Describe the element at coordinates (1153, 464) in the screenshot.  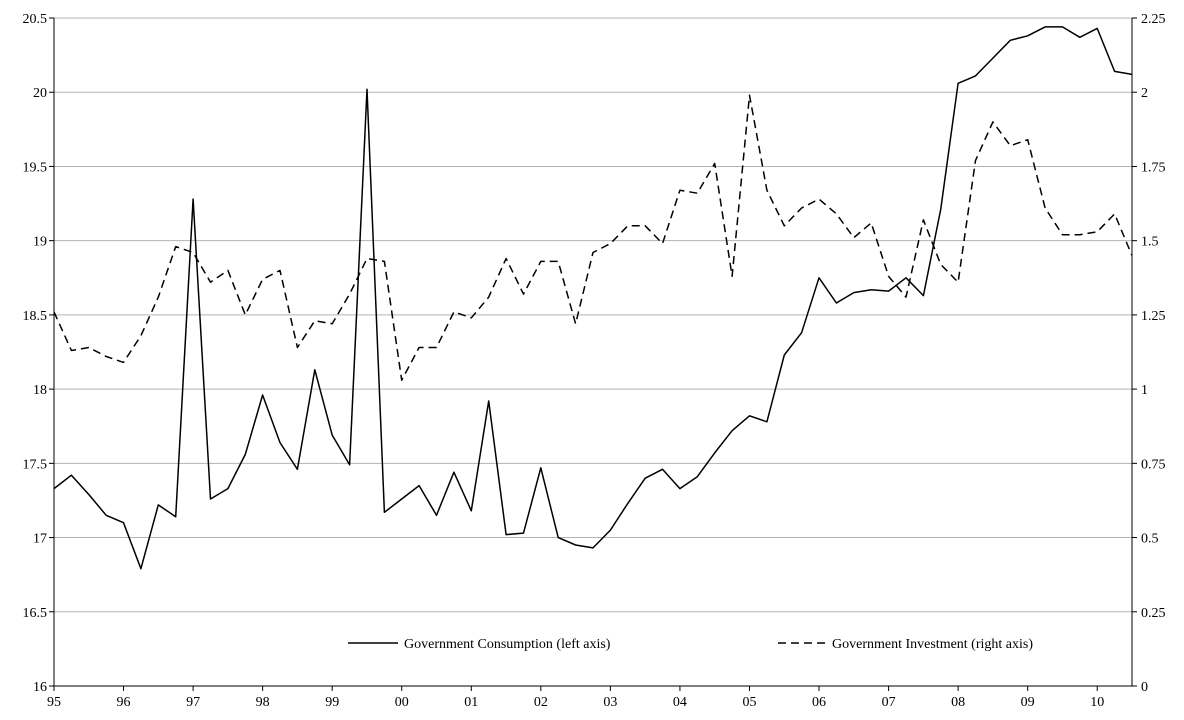
I see `right-tick-label: 0.75` at that location.